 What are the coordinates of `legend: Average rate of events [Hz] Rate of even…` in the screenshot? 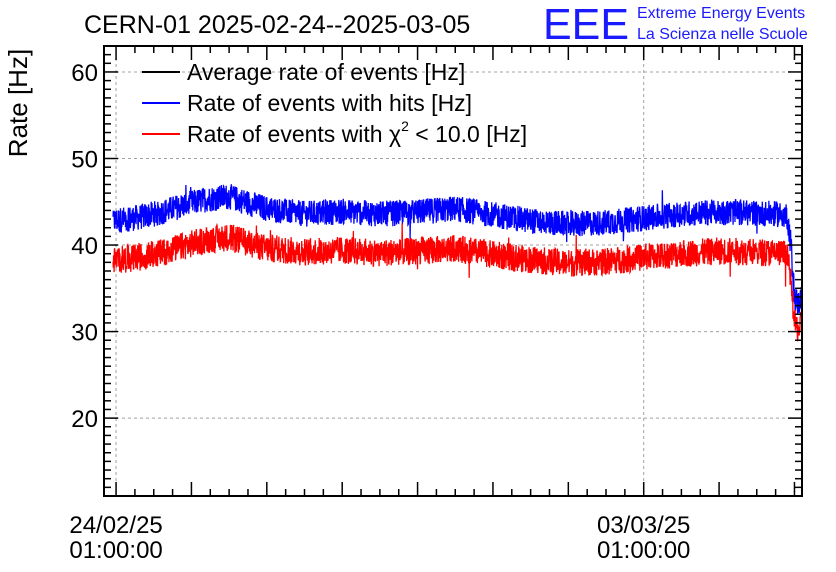 It's located at (334, 103).